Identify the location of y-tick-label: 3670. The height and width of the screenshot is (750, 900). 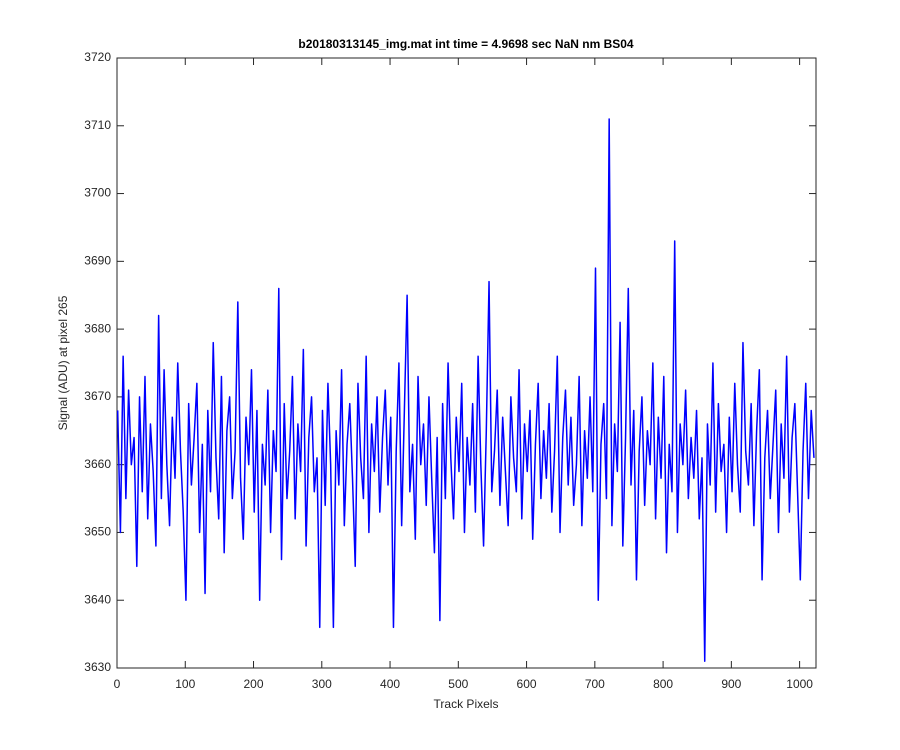
(97, 396).